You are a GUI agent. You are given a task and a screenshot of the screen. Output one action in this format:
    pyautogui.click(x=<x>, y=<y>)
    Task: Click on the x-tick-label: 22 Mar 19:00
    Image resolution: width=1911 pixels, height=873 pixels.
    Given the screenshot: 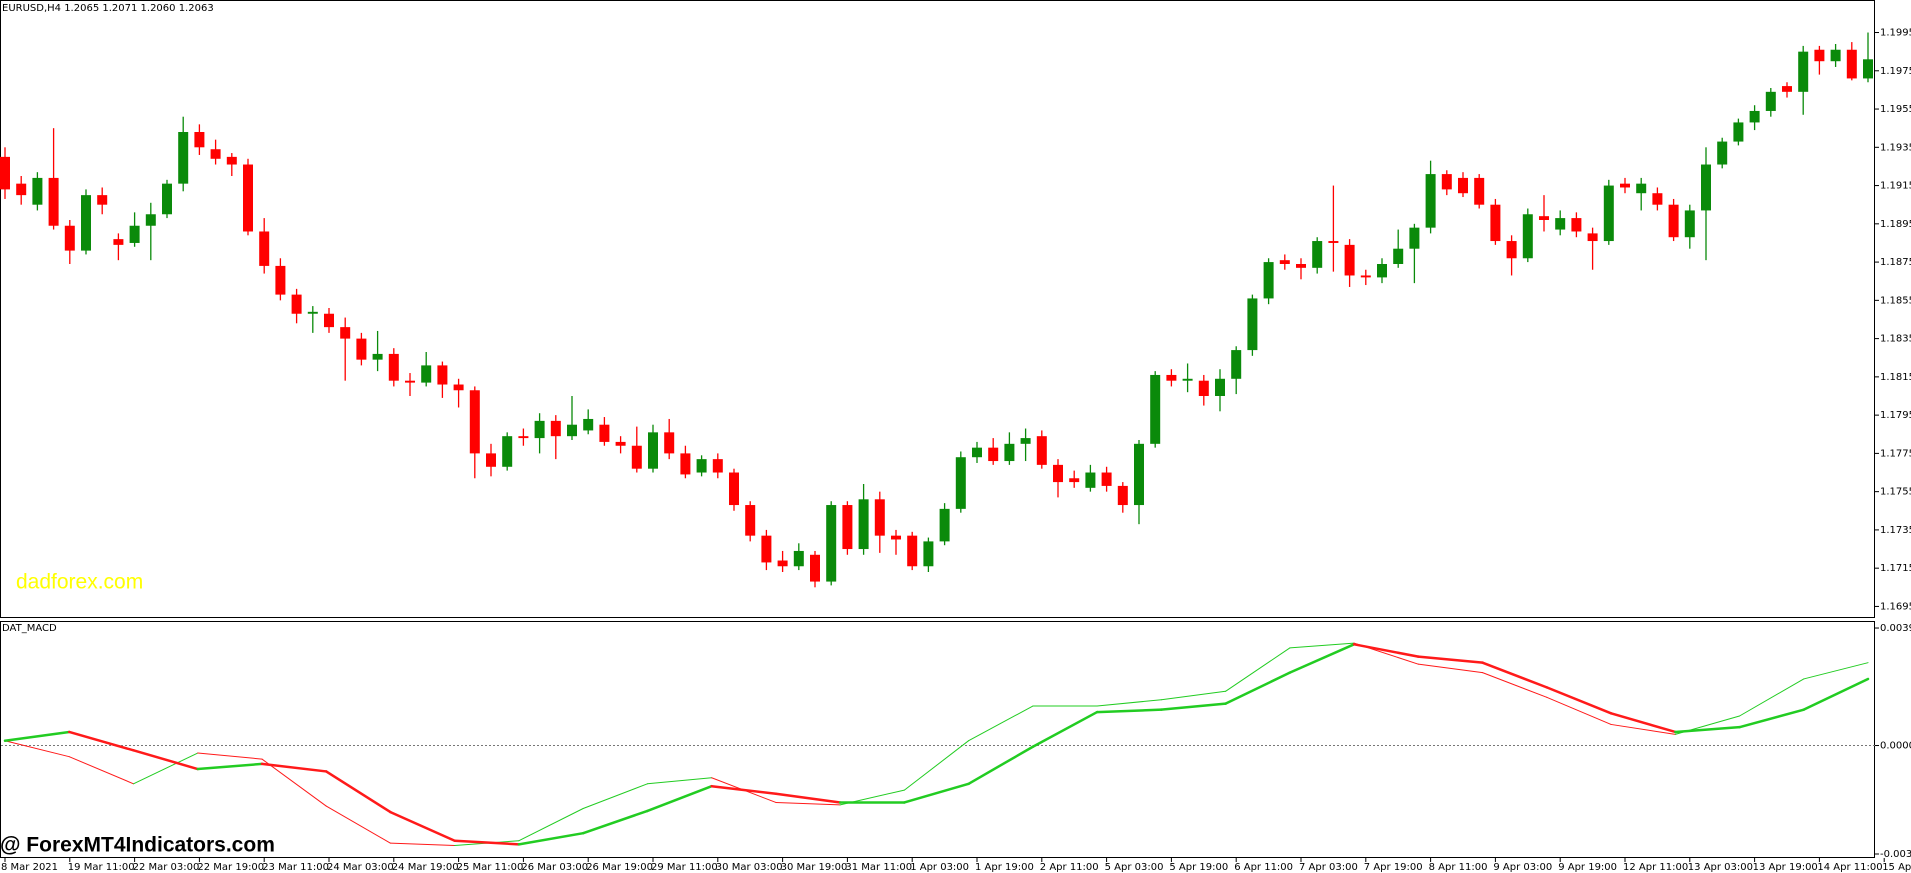 What is the action you would take?
    pyautogui.click(x=230, y=867)
    